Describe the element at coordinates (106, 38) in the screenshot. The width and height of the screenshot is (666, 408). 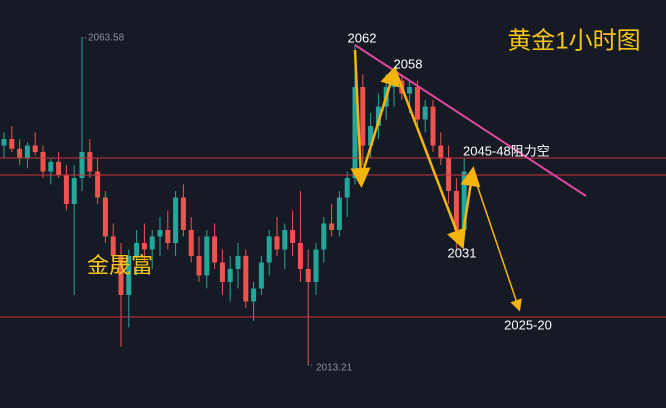
I see `high-label: 2063.58` at that location.